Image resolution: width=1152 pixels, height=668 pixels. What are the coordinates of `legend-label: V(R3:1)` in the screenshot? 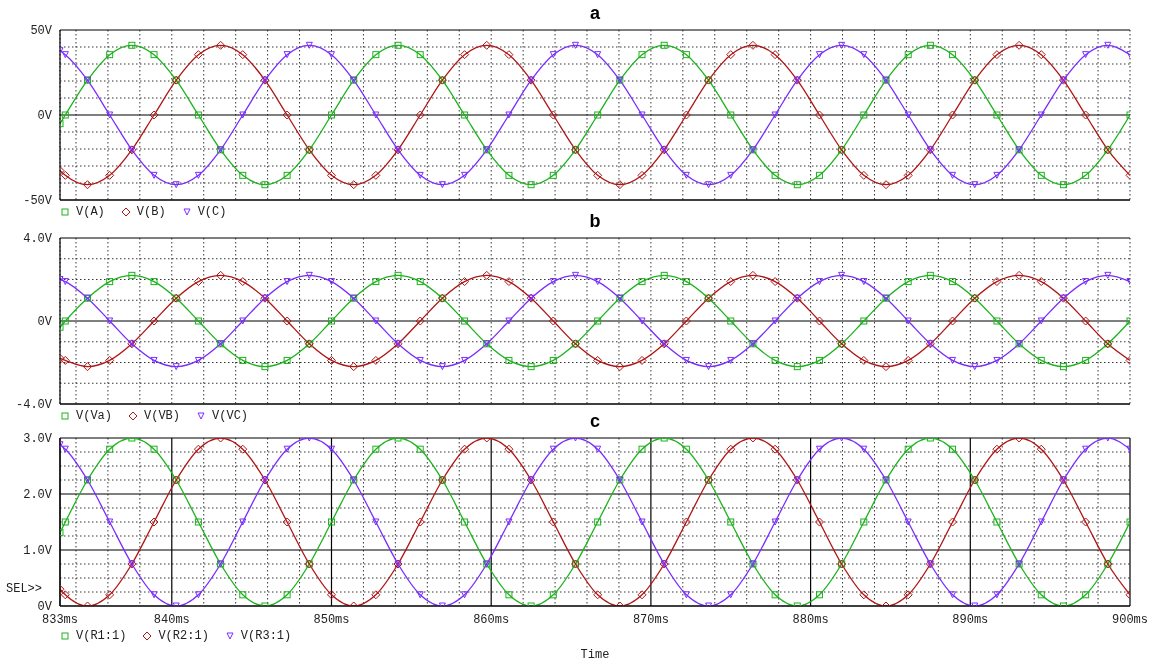 It's located at (266, 636).